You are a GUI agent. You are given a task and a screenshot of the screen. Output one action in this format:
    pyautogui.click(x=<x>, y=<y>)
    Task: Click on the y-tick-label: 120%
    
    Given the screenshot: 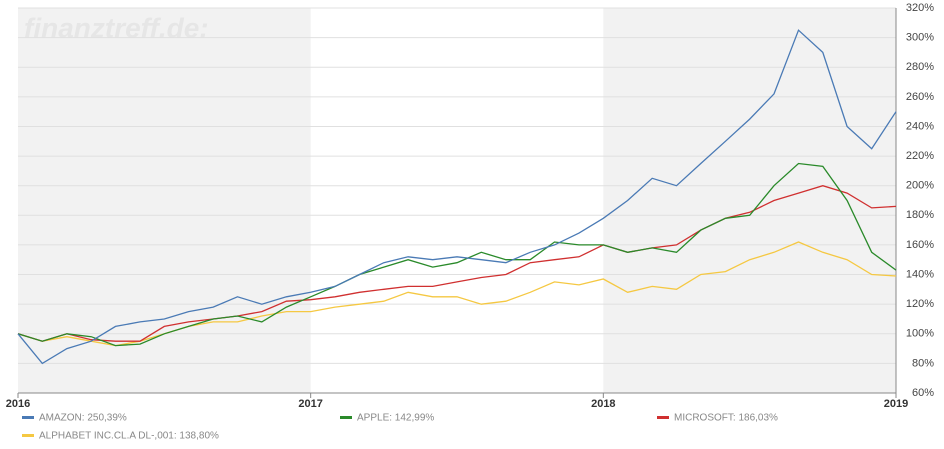 What is the action you would take?
    pyautogui.click(x=920, y=304)
    